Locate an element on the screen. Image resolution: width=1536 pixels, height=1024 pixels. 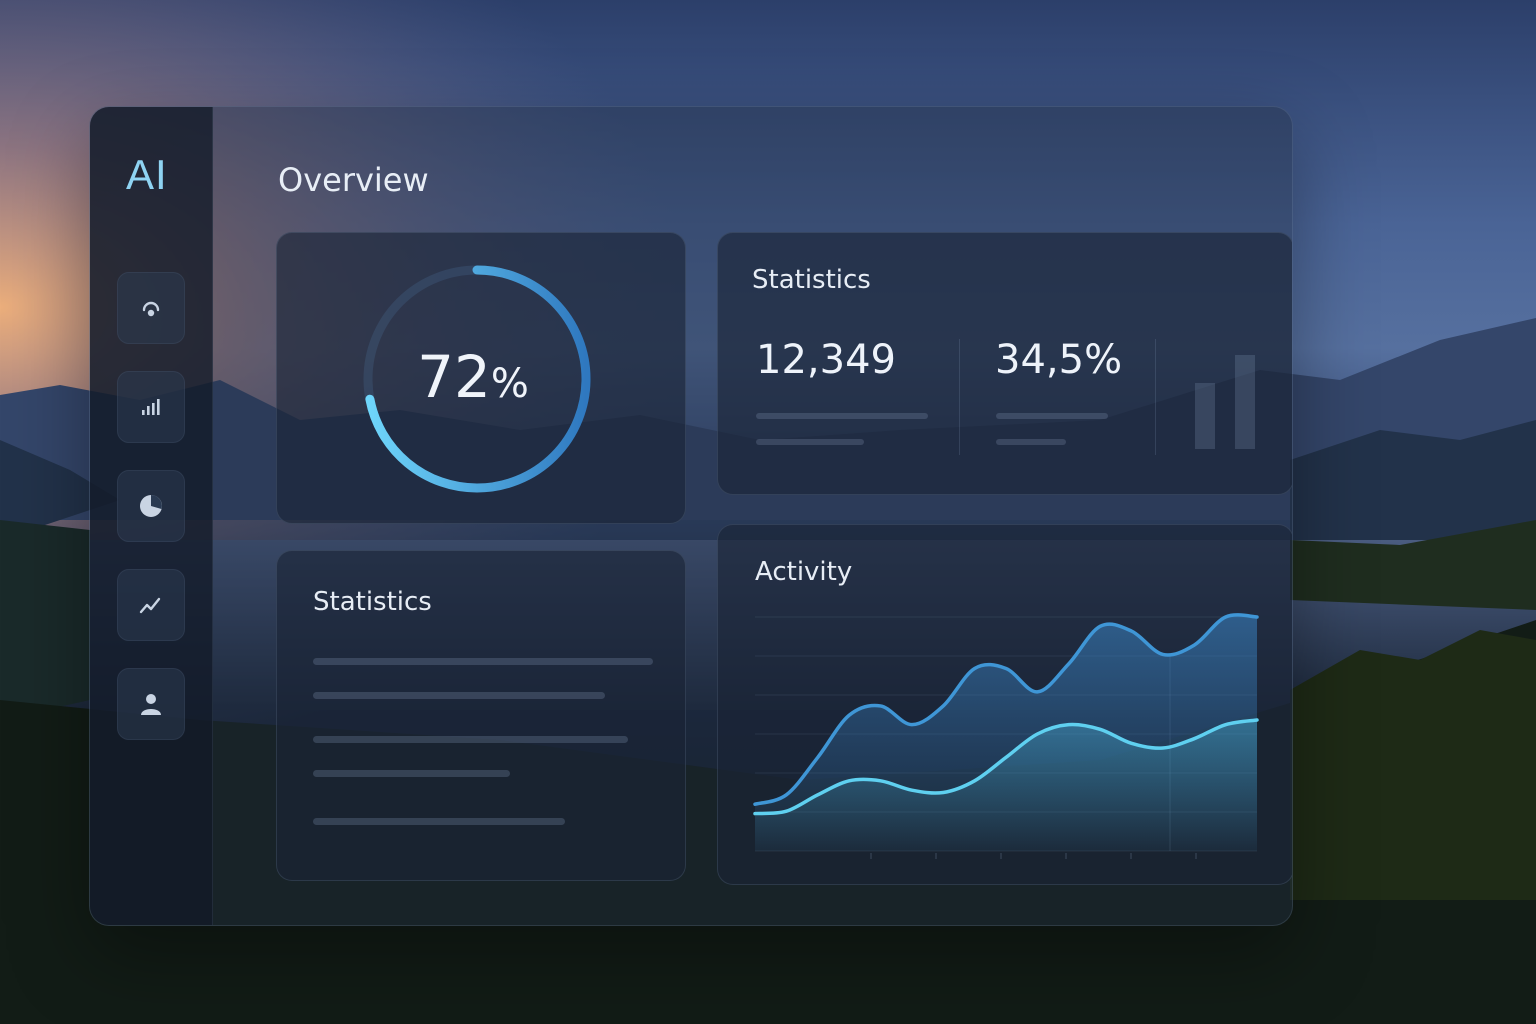
headset-icon is located at coordinates (151, 309).